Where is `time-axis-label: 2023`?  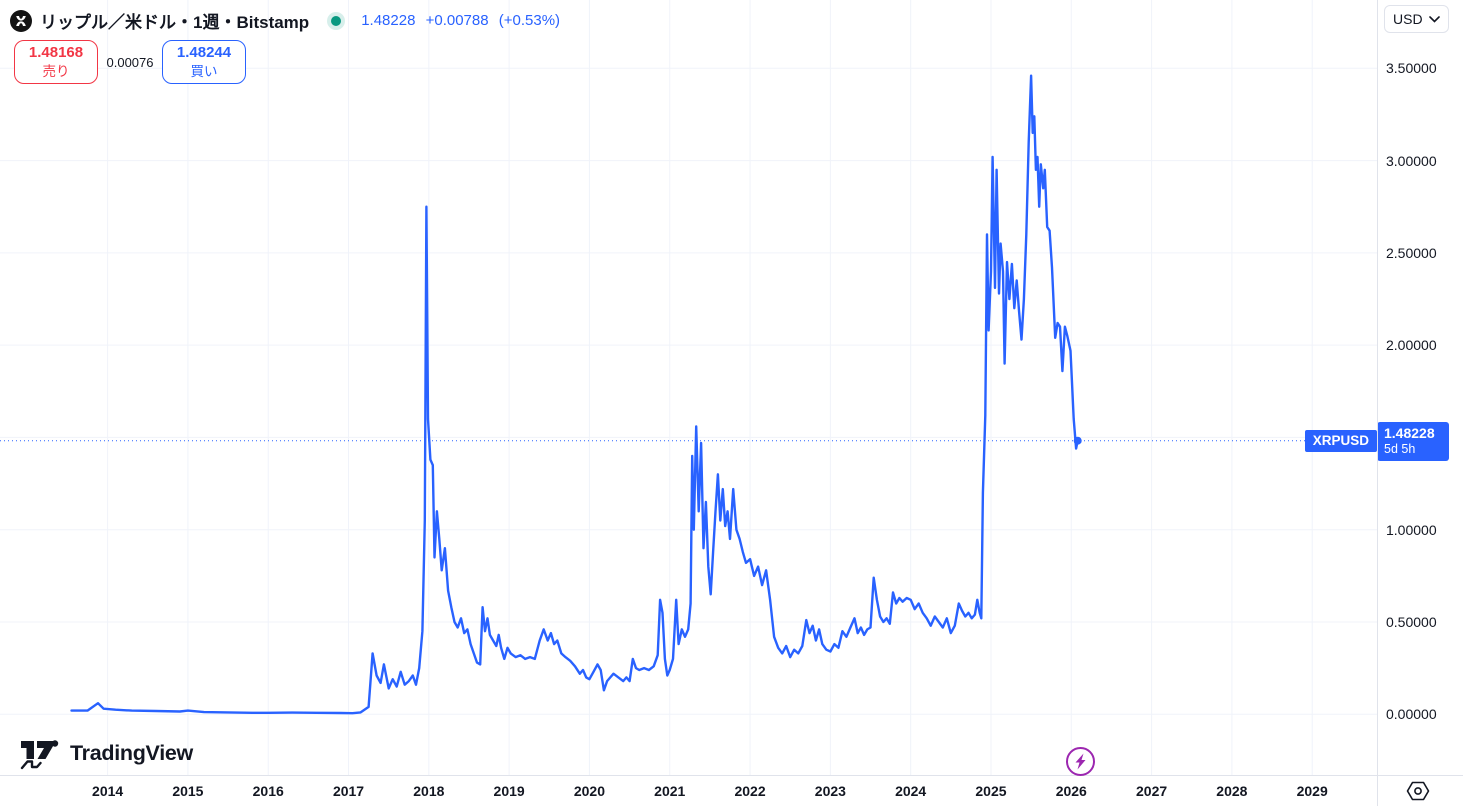 time-axis-label: 2023 is located at coordinates (830, 791).